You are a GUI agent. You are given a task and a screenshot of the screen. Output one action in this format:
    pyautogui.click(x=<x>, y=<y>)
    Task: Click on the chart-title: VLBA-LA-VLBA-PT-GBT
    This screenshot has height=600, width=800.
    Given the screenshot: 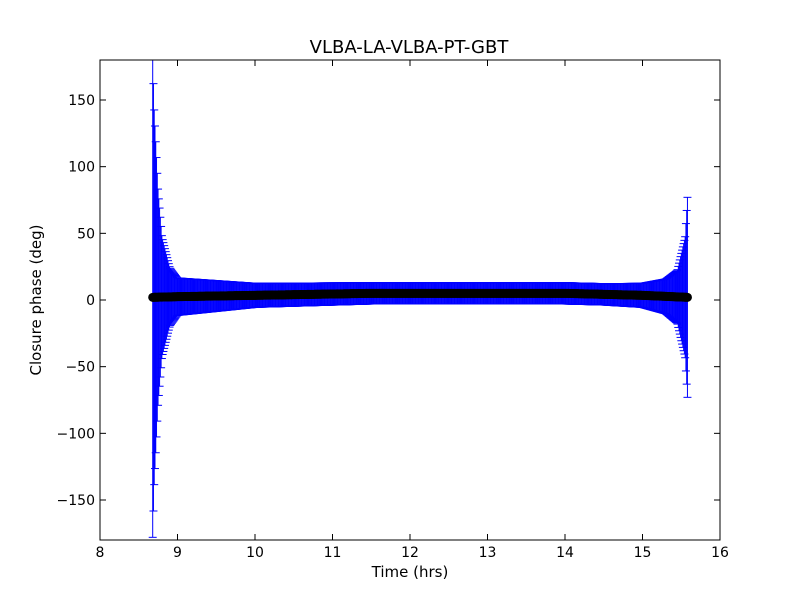 What is the action you would take?
    pyautogui.click(x=410, y=47)
    